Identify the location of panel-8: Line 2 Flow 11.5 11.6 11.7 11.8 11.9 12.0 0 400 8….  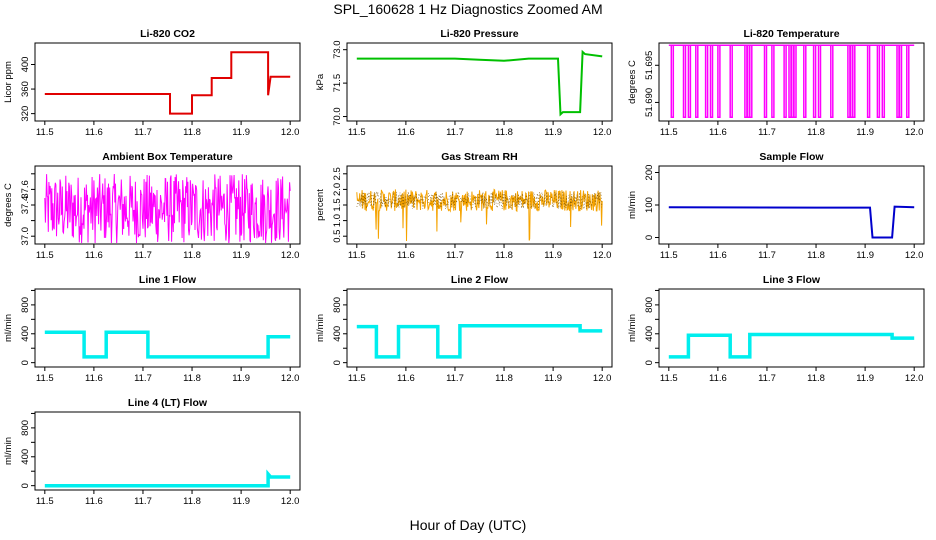
(464, 329).